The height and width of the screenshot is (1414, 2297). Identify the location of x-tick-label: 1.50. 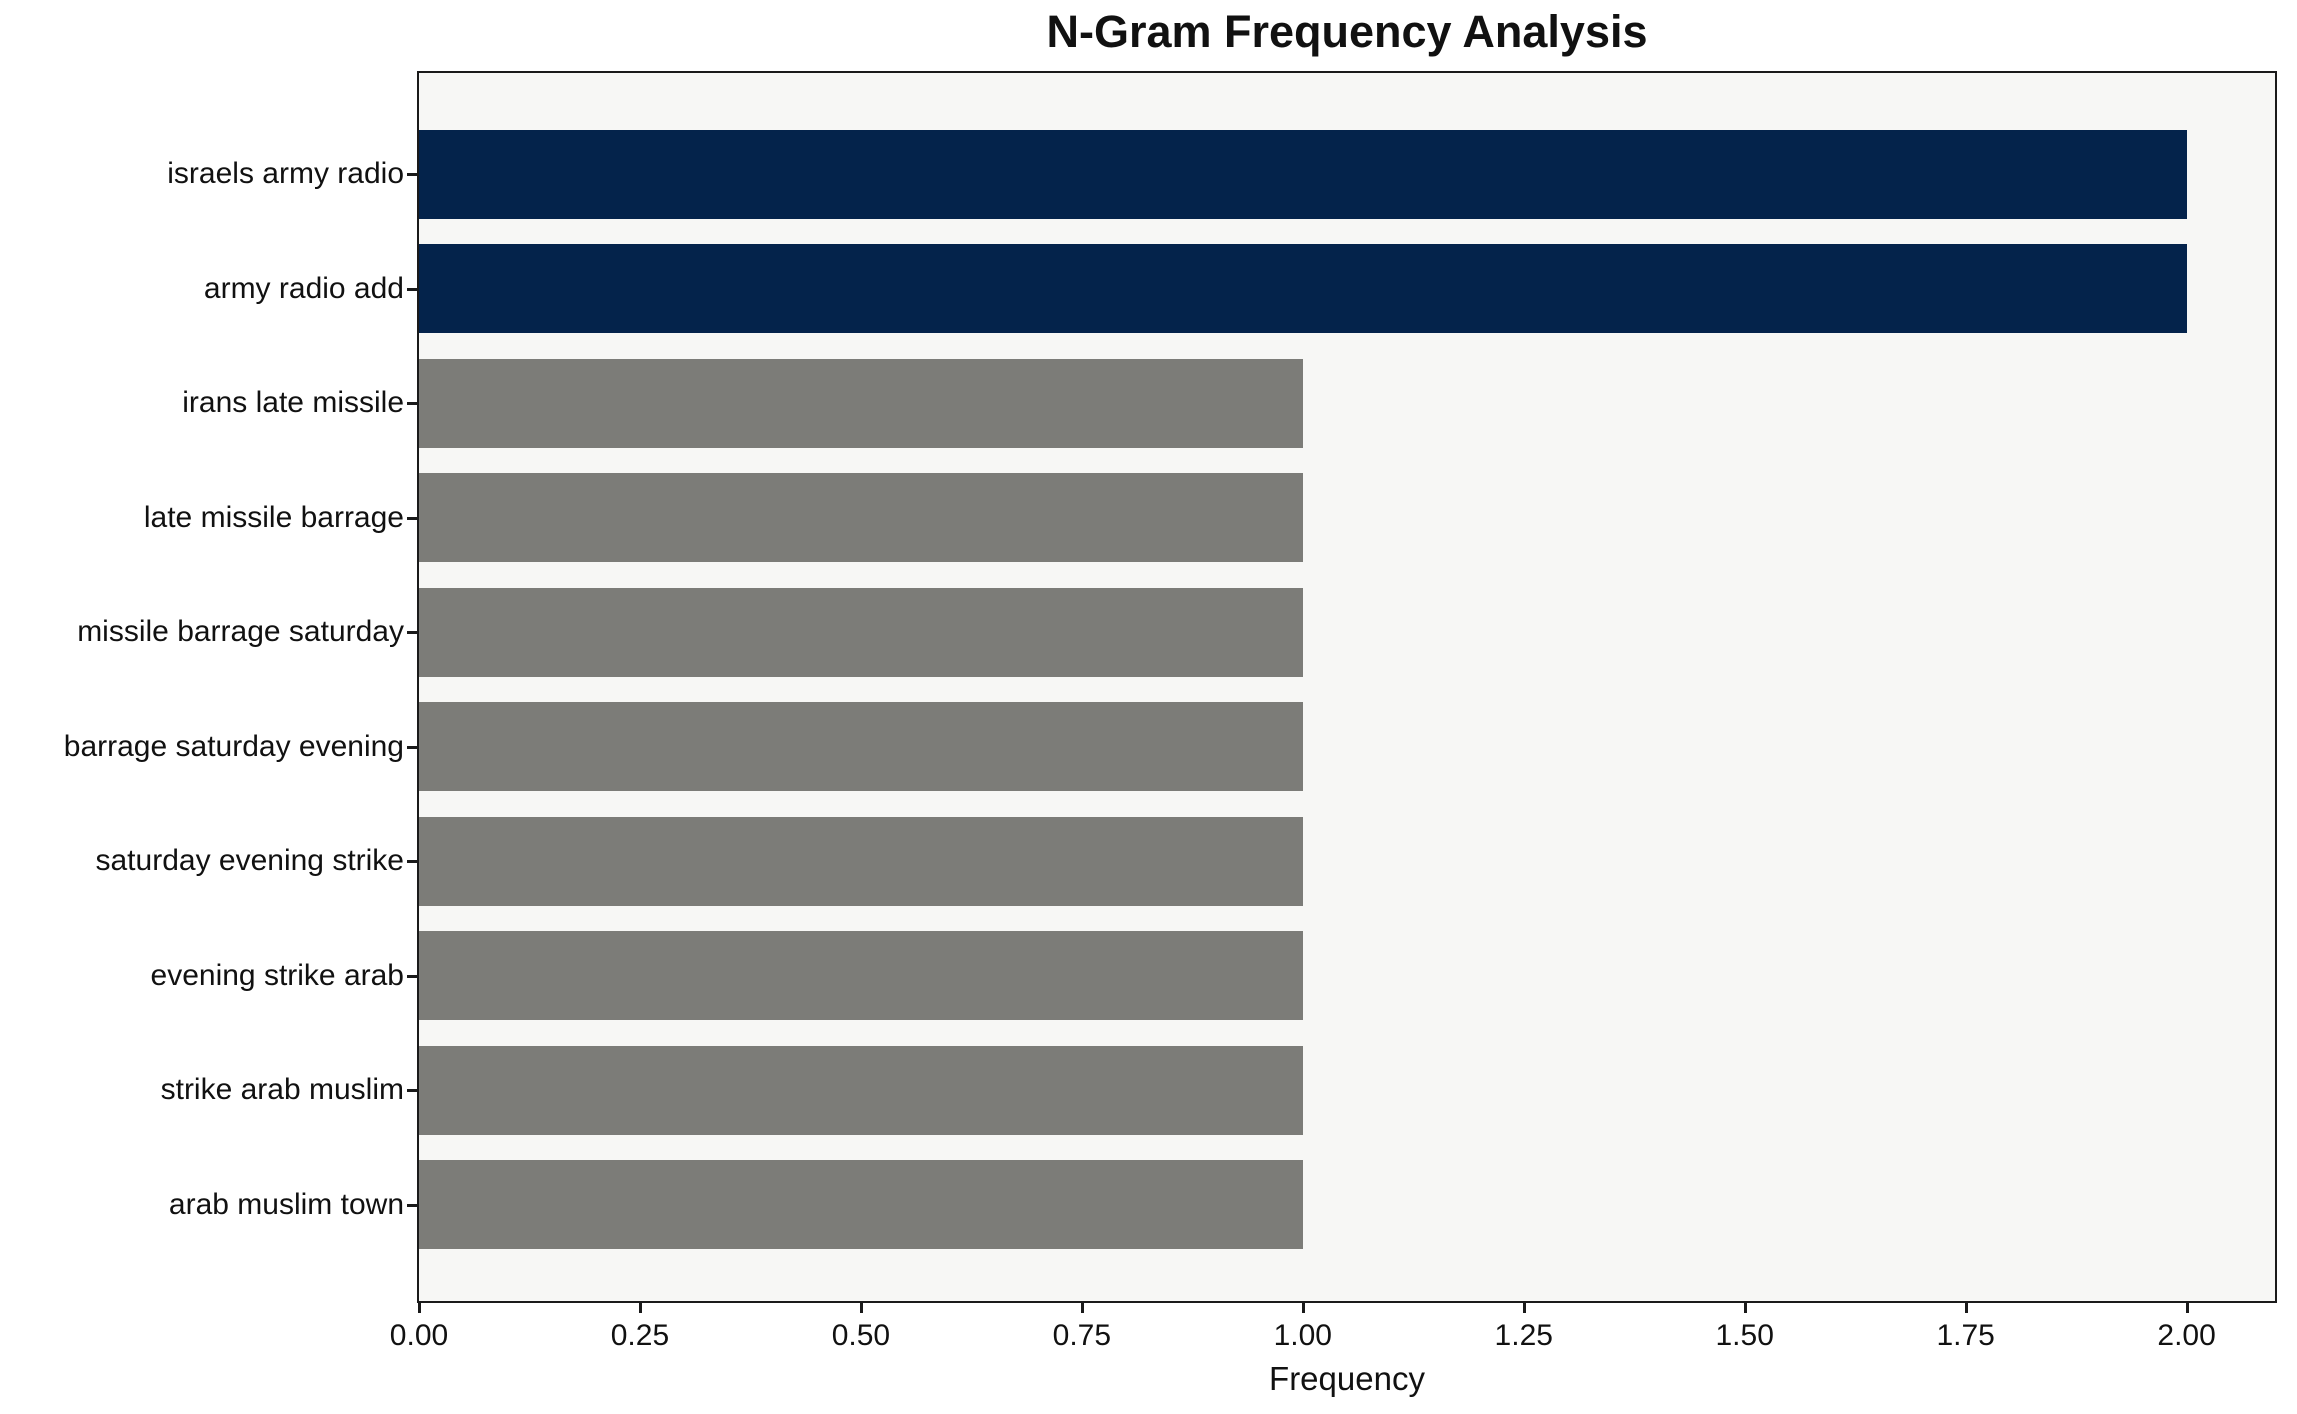
(1744, 1335).